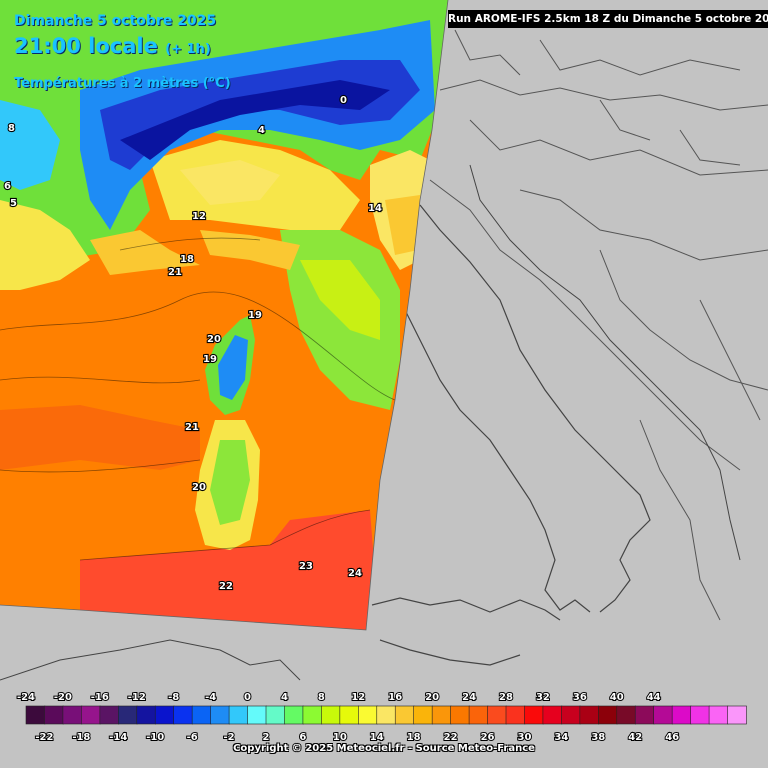 This screenshot has height=768, width=768. What do you see at coordinates (580, 697) in the screenshot?
I see `legend-tick-top: 36` at bounding box center [580, 697].